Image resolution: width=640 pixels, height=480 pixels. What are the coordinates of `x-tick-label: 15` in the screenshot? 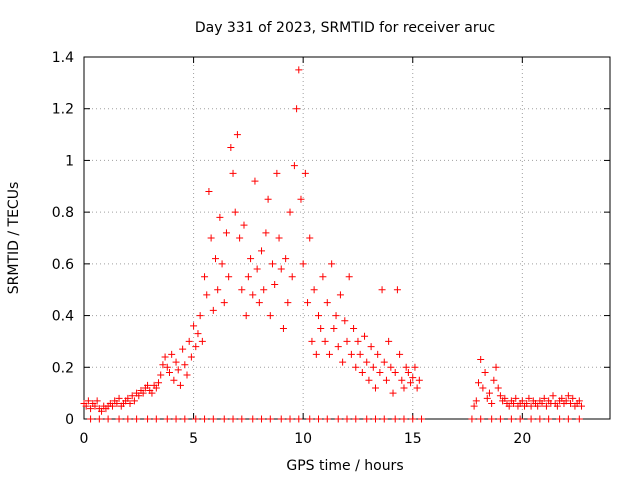 It's located at (413, 439).